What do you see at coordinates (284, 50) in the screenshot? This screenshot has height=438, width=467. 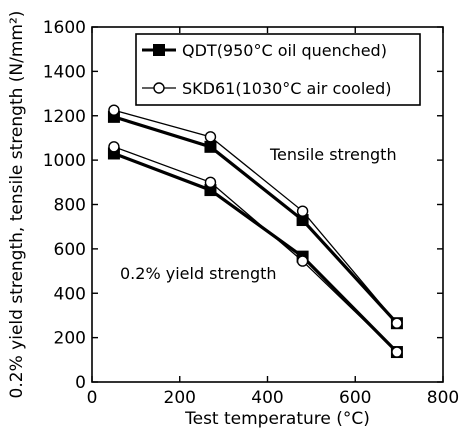 I see `legend-label: QDT(950°C oil quenched)` at bounding box center [284, 50].